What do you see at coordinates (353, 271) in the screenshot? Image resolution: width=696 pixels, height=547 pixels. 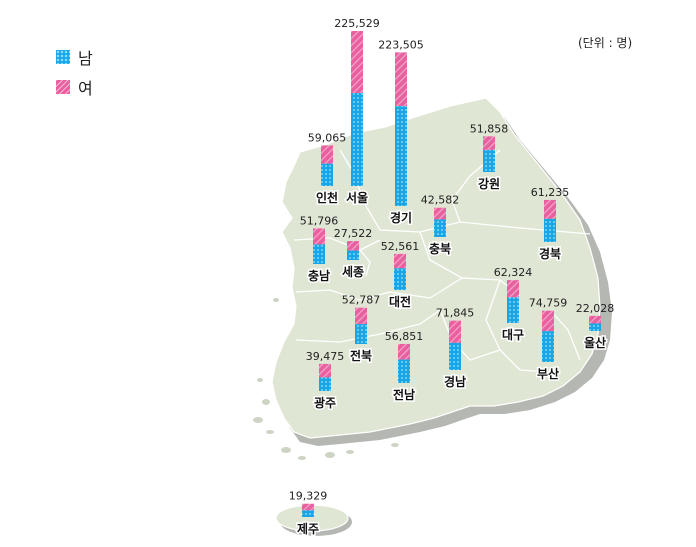 I see `region-label-세종: 세종` at bounding box center [353, 271].